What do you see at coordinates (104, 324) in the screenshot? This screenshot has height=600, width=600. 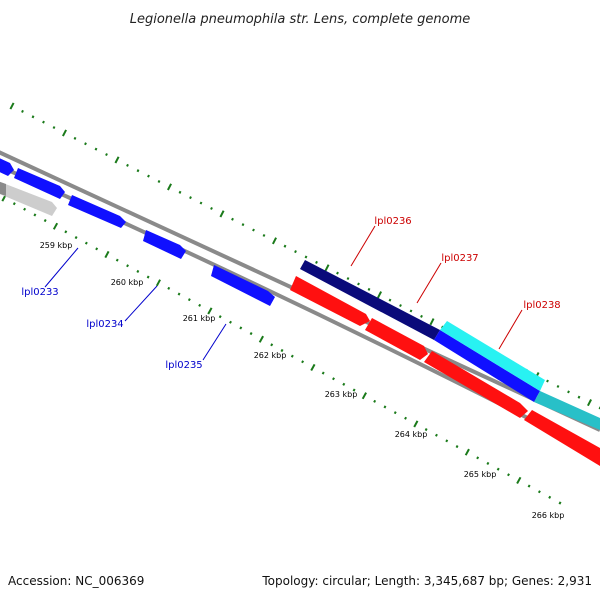 I see `gene-label-lpl0234: lpl0234` at bounding box center [104, 324].